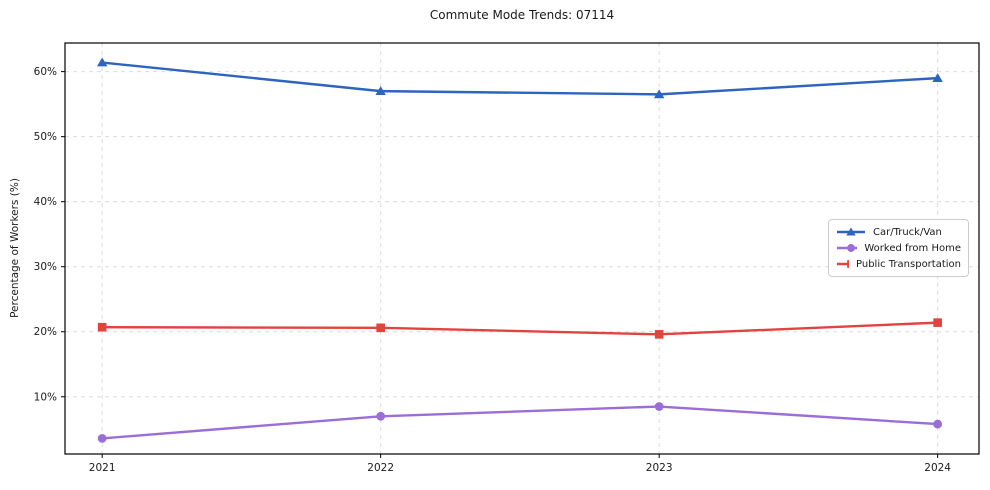 The height and width of the screenshot is (490, 990). I want to click on x-tick-label: 2023, so click(659, 468).